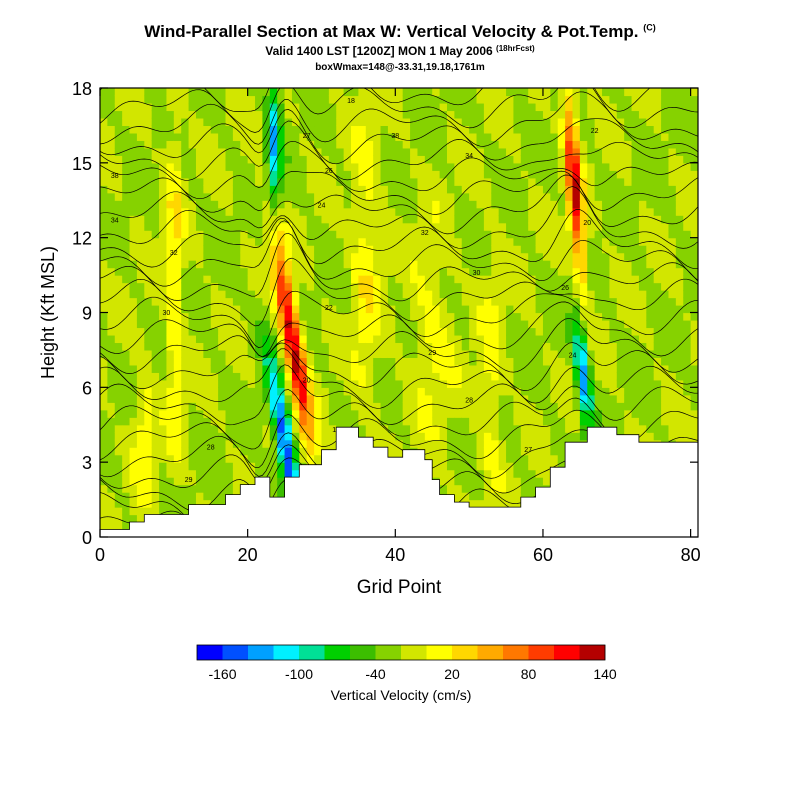 The height and width of the screenshot is (800, 800). What do you see at coordinates (516, 652) in the screenshot?
I see `colorbar-swatch` at bounding box center [516, 652].